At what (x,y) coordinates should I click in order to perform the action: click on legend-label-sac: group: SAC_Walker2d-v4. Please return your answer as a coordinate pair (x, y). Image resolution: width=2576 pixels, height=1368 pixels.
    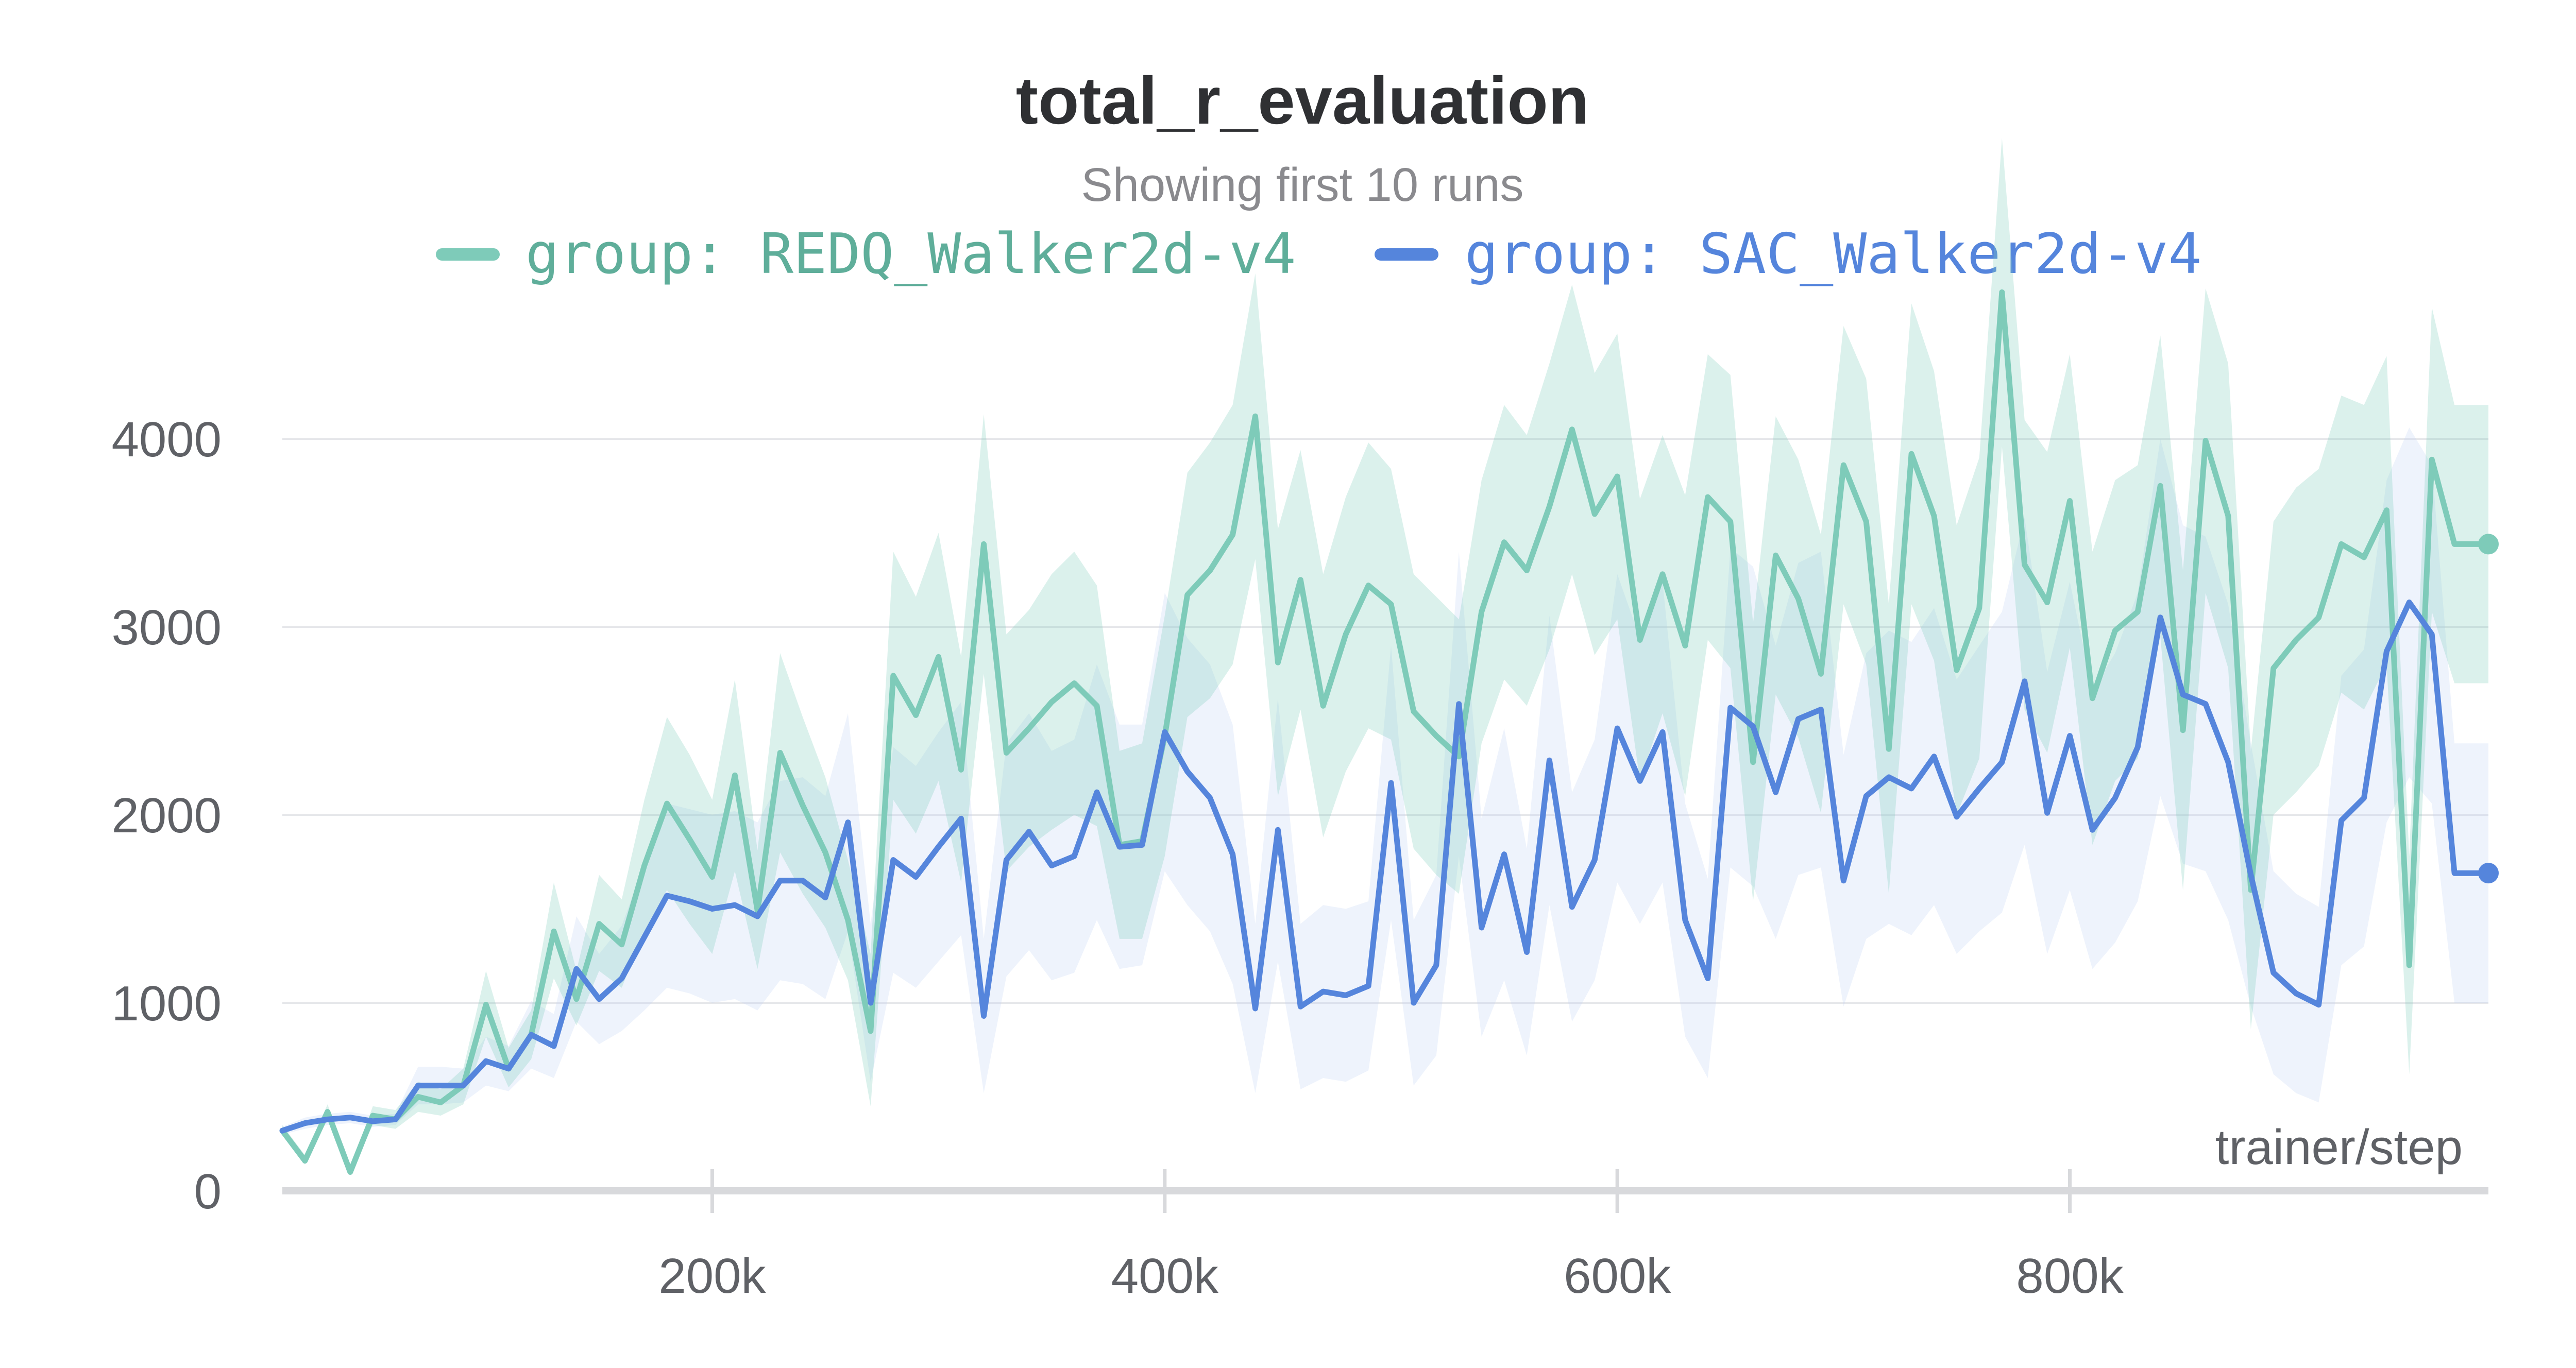
    Looking at the image, I should click on (1833, 254).